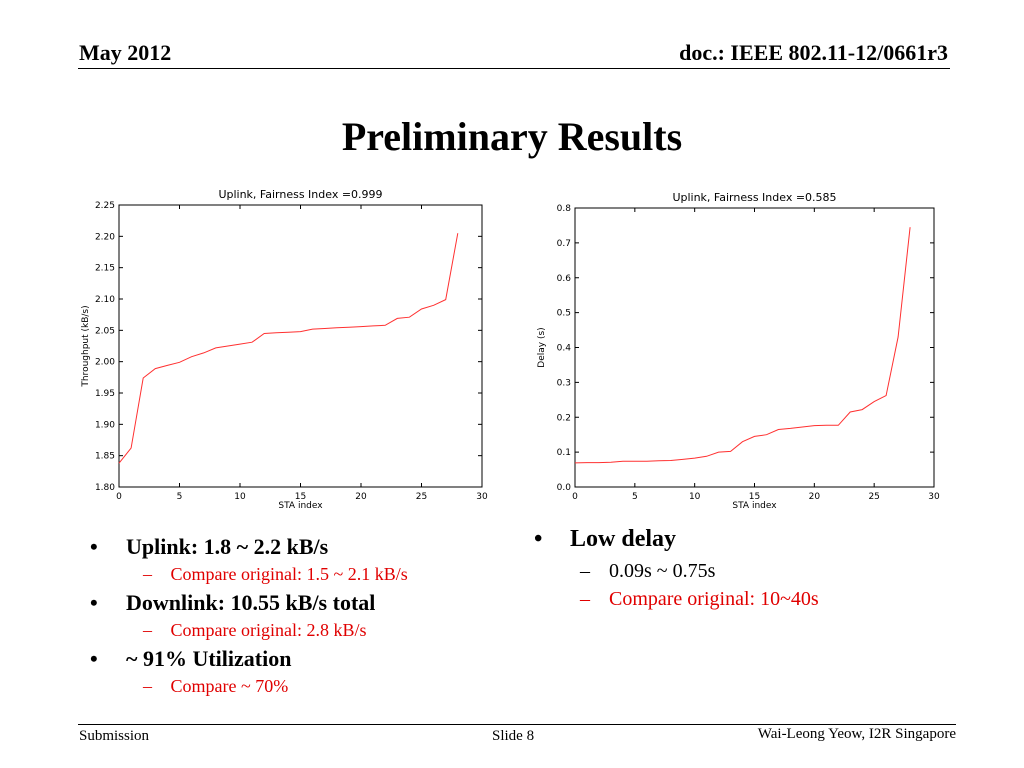 The height and width of the screenshot is (768, 1024). What do you see at coordinates (564, 488) in the screenshot?
I see `delay-y-tick-label: 0.0` at bounding box center [564, 488].